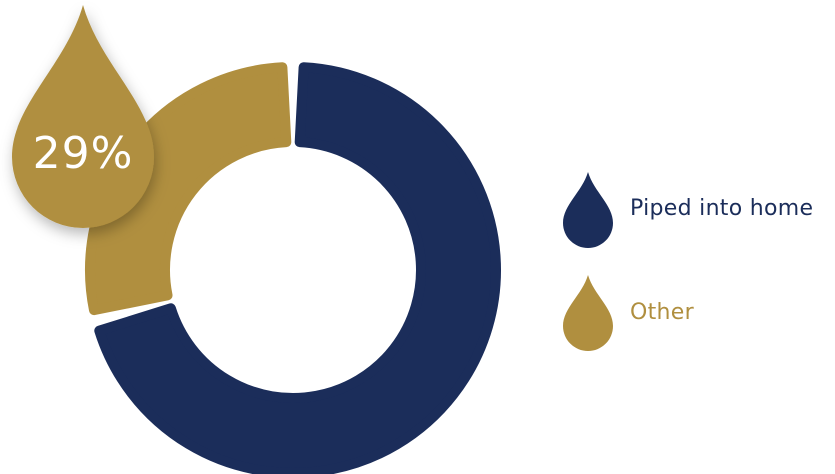  What do you see at coordinates (588, 261) in the screenshot?
I see `legend-icons` at bounding box center [588, 261].